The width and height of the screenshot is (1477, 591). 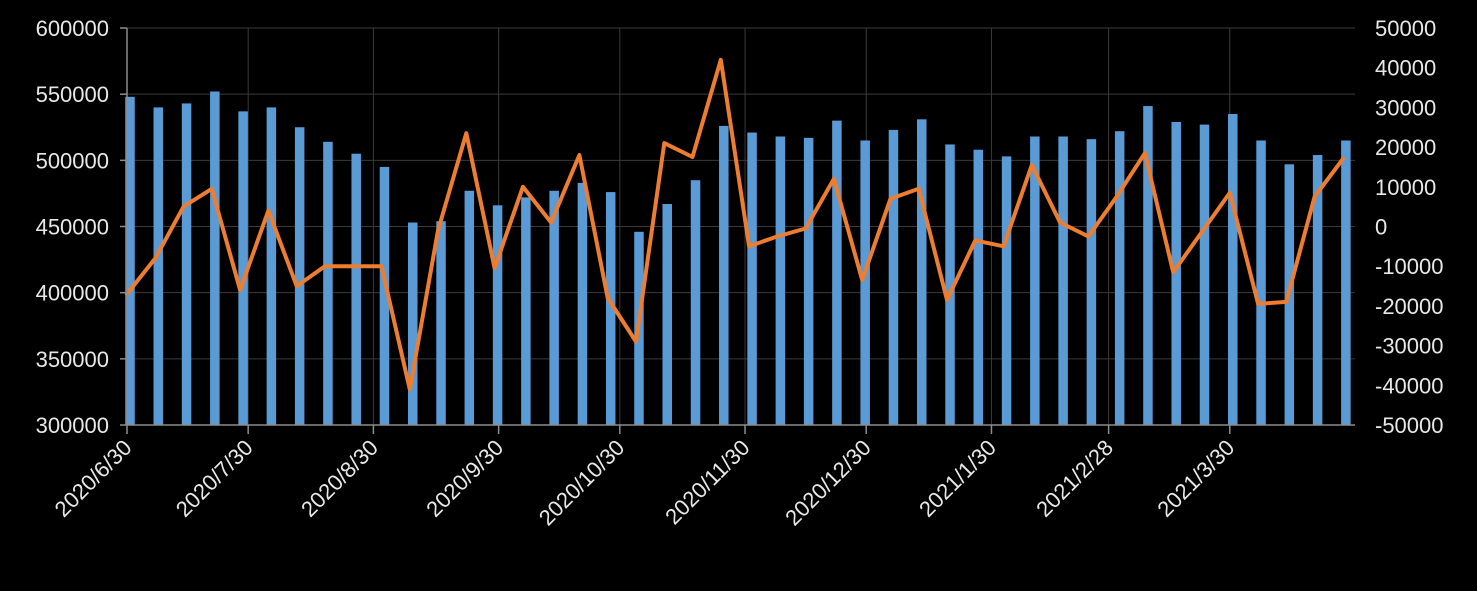 I want to click on x-tick-label: 2020/11/30, so click(x=707, y=482).